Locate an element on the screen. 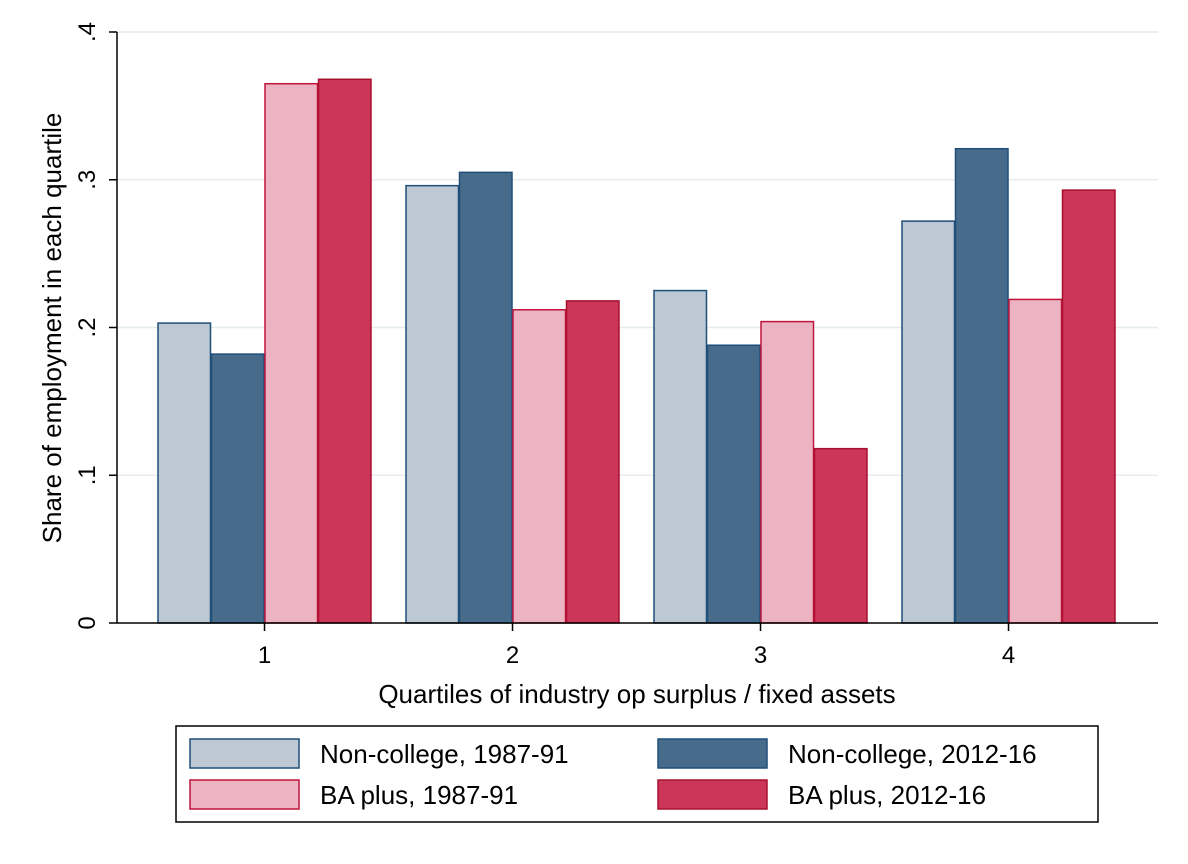  y-tick-label: .1 is located at coordinates (87, 475).